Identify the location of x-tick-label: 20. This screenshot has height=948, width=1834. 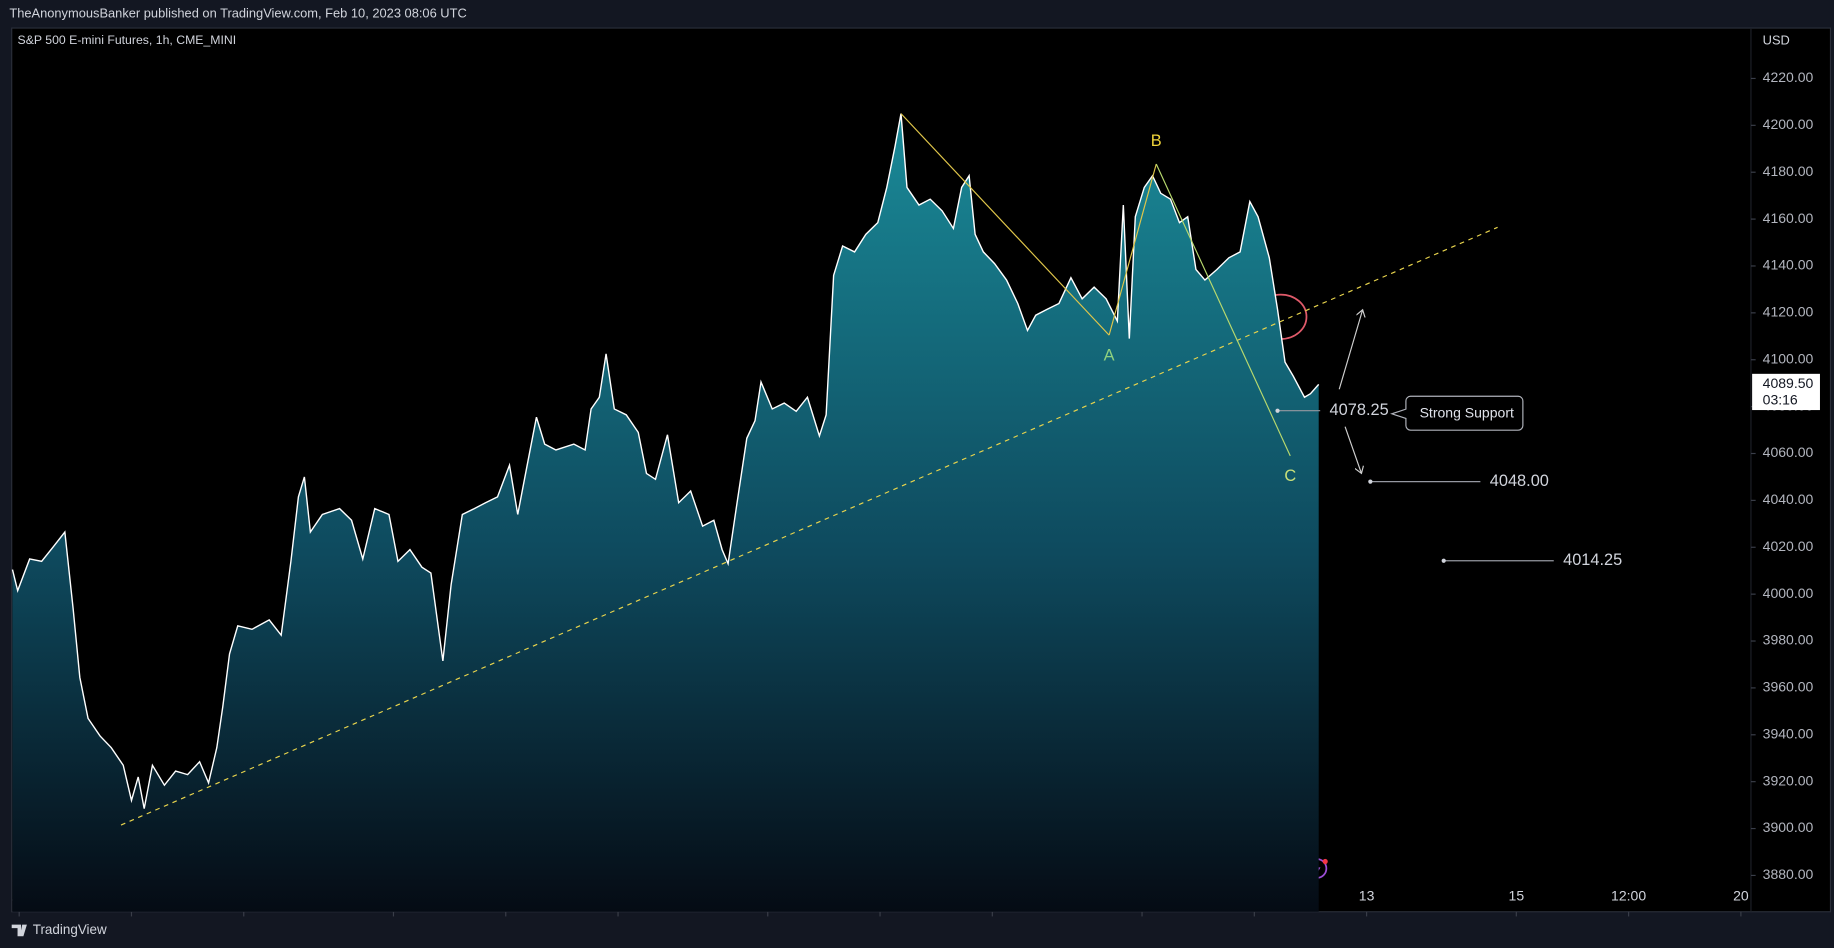
(1741, 895).